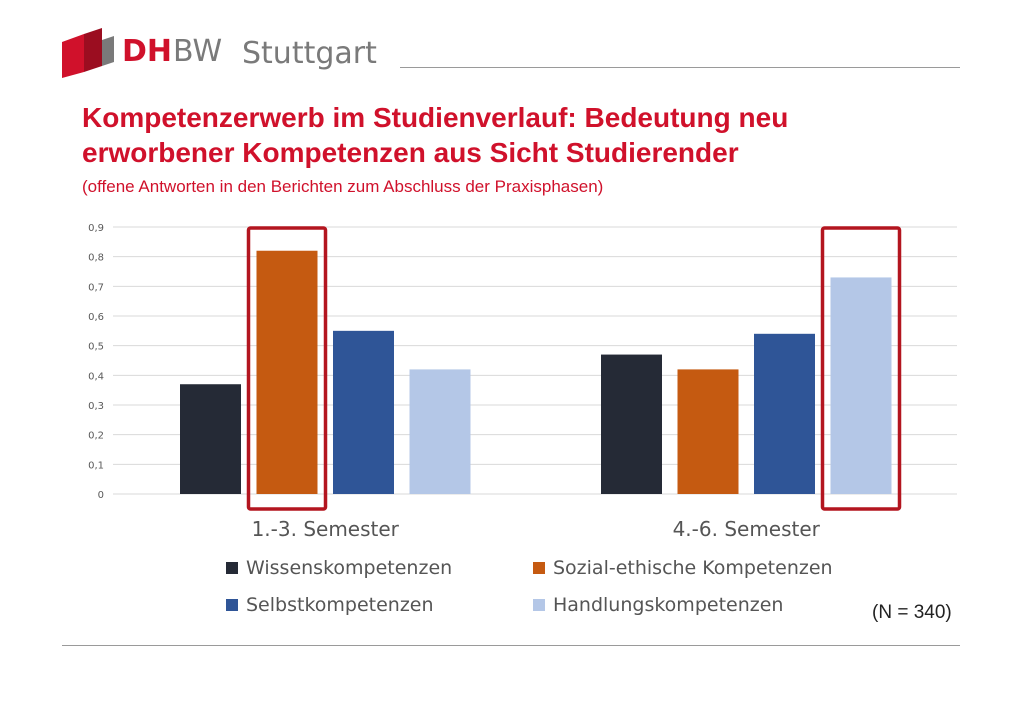 This screenshot has width=1024, height=709. Describe the element at coordinates (668, 605) in the screenshot. I see `legend-label: Handlungskompetenzen` at that location.